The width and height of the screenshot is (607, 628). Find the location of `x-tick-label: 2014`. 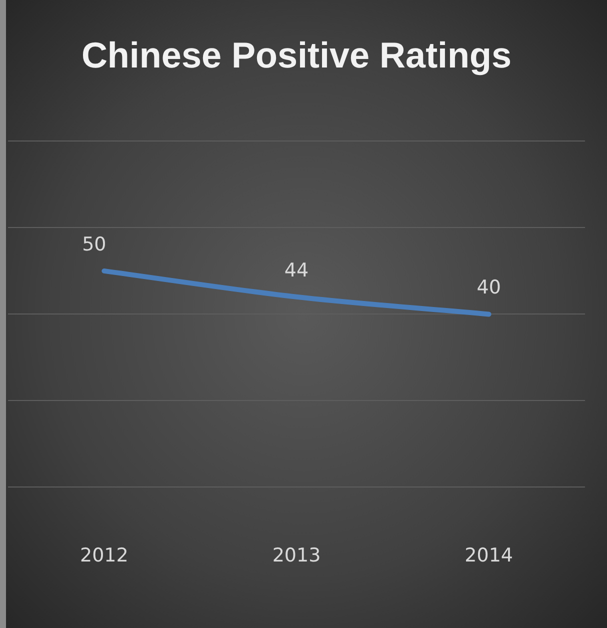

x-tick-label: 2014 is located at coordinates (489, 555).